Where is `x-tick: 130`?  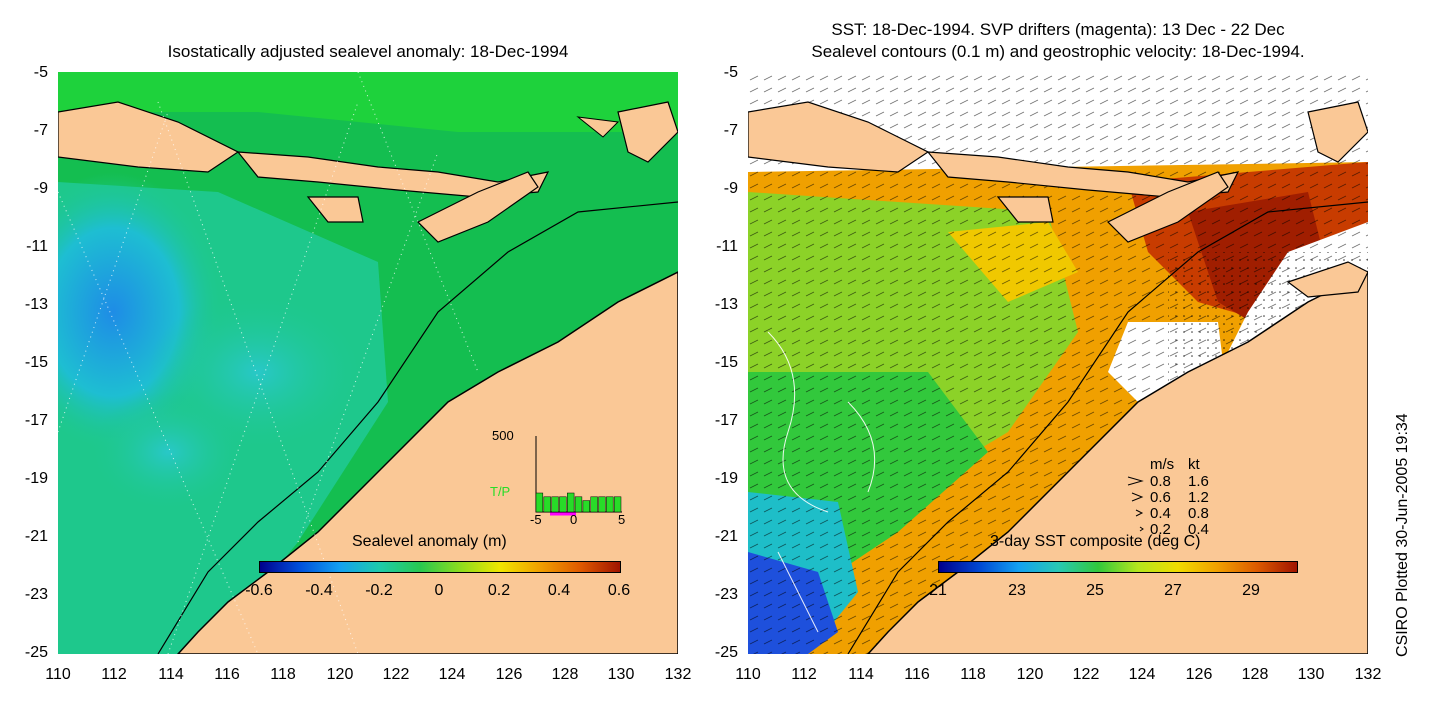
x-tick: 130 is located at coordinates (1311, 674).